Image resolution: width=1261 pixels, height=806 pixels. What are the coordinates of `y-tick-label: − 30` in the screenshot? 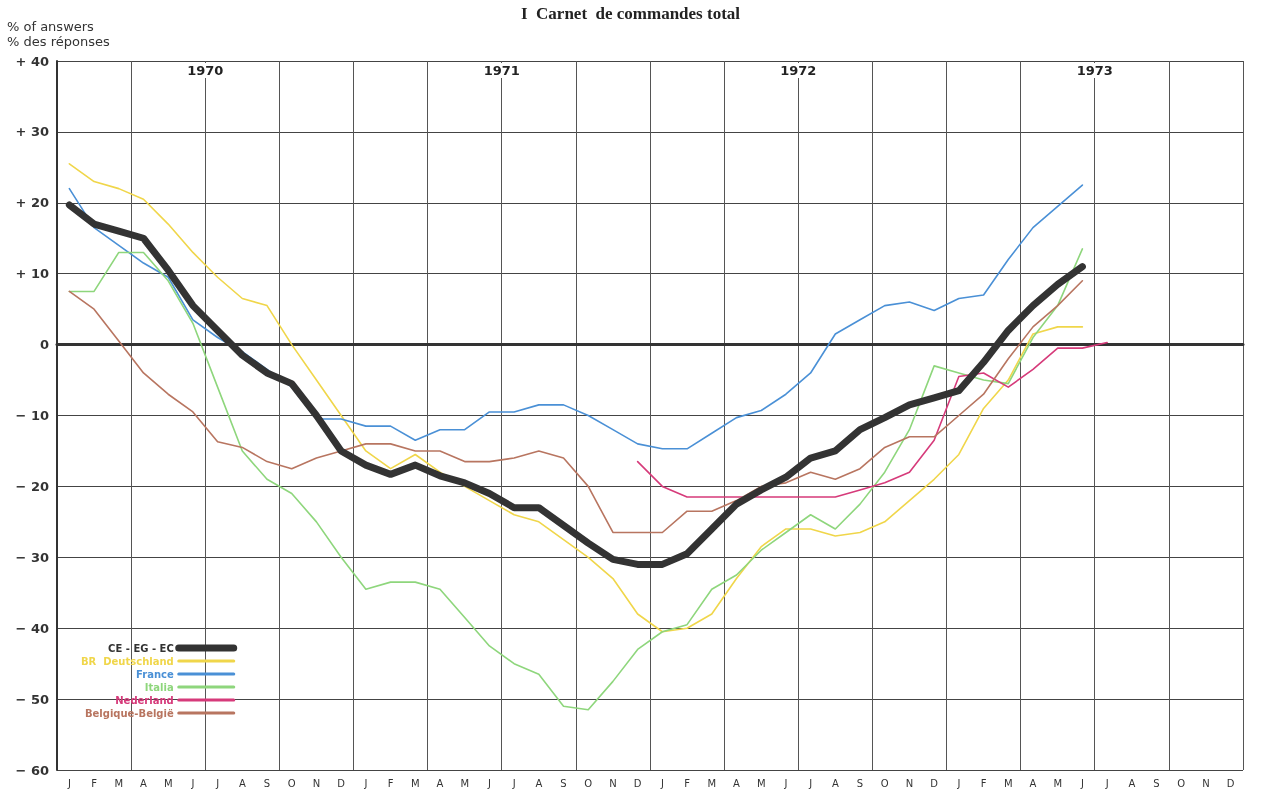 It's located at (32, 557).